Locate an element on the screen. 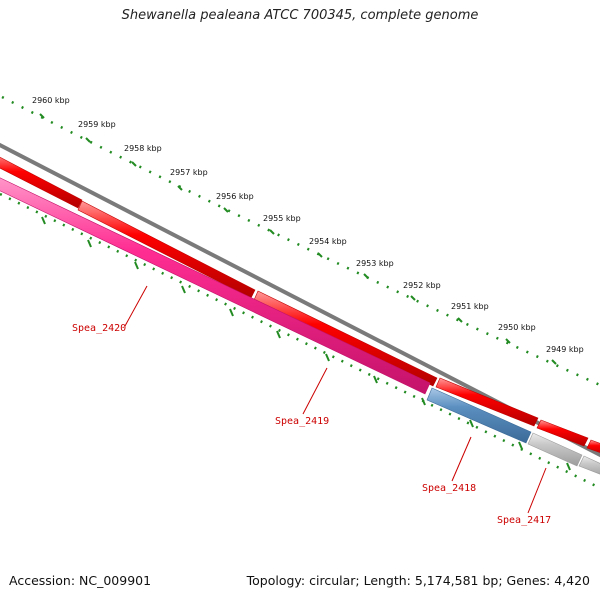 The height and width of the screenshot is (600, 600). tick-label-2949: 2949 kbp is located at coordinates (565, 349).